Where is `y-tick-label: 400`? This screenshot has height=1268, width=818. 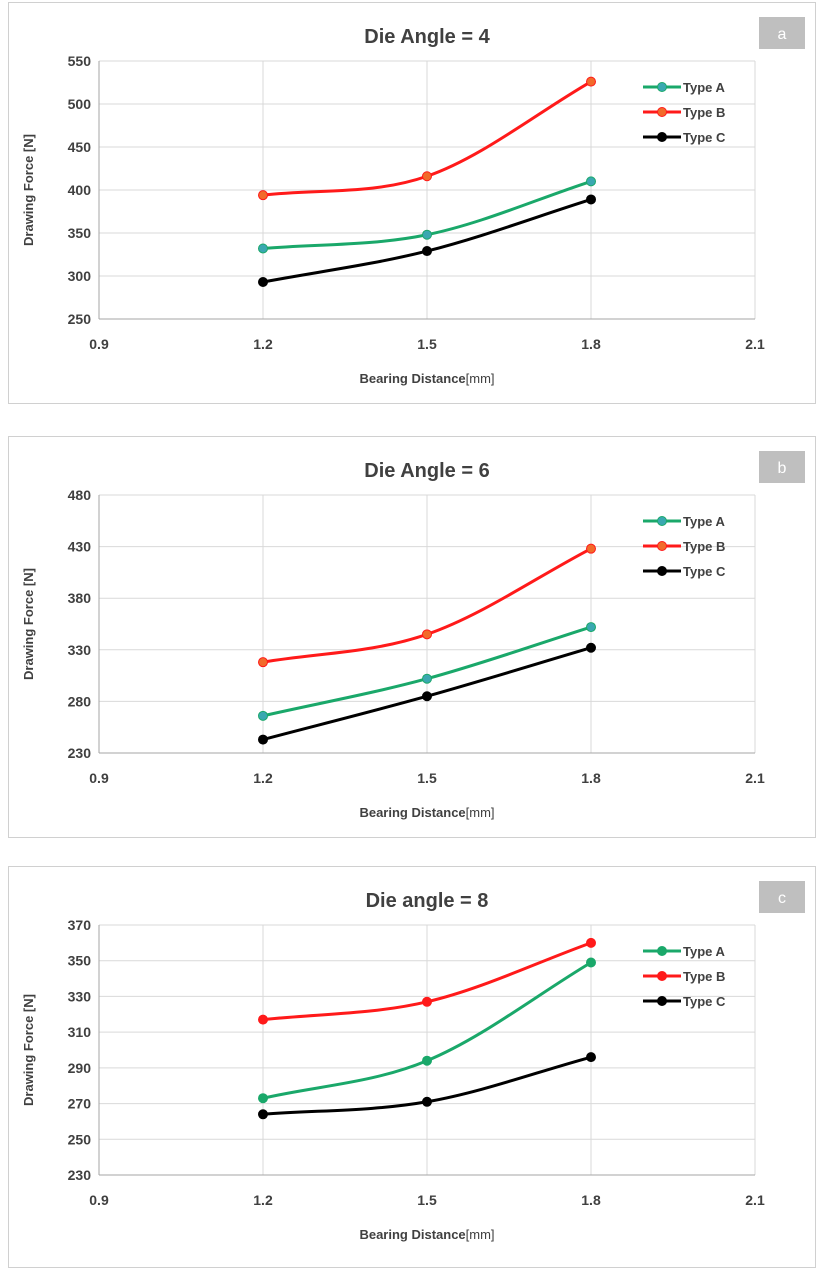 y-tick-label: 400 is located at coordinates (80, 190).